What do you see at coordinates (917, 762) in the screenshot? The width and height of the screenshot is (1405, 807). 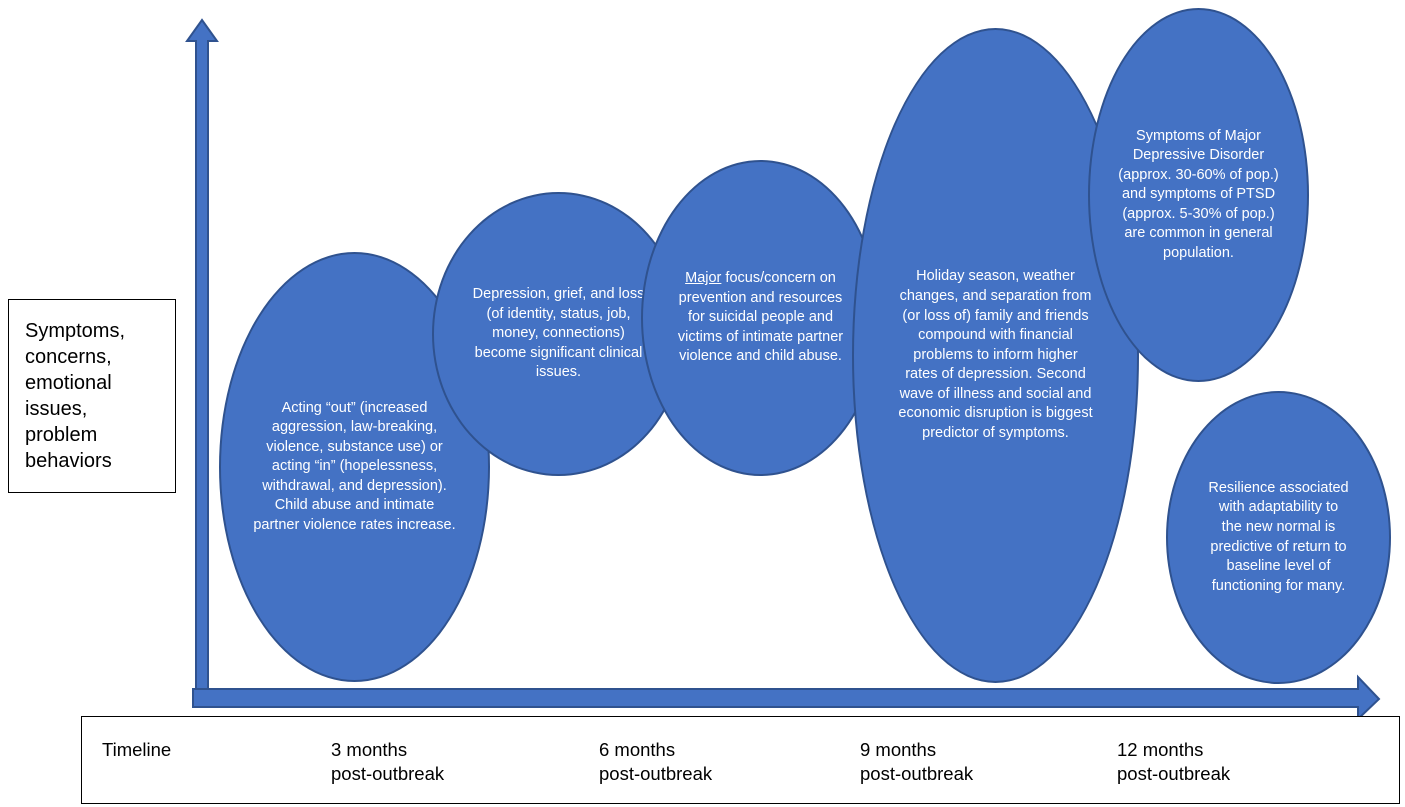 I see `timeline-mark-9-months: 9 months post-outbreak` at bounding box center [917, 762].